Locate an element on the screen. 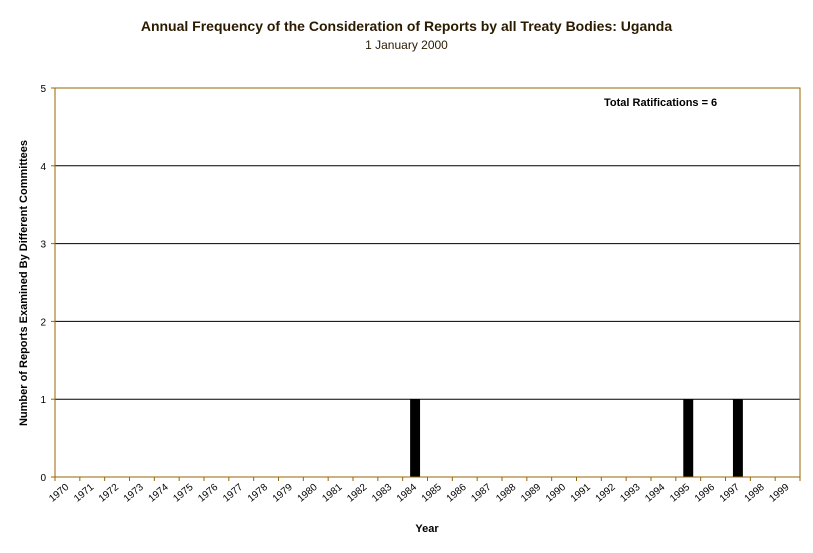 The height and width of the screenshot is (553, 813). x-tick-label: 1994 is located at coordinates (655, 493).